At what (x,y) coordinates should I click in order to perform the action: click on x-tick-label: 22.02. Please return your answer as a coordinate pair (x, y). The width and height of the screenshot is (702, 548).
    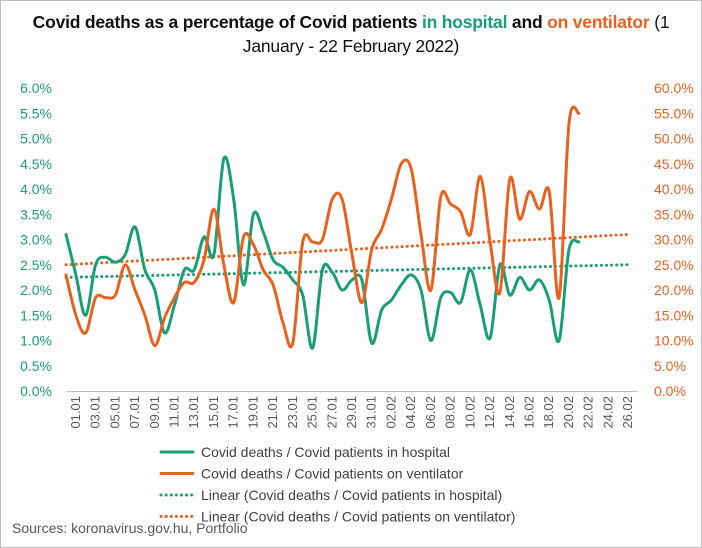
    Looking at the image, I should click on (588, 412).